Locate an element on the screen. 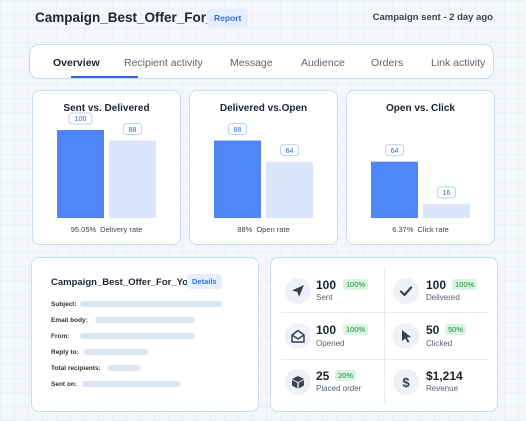 The height and width of the screenshot is (421, 526). stat-delivered-percent: 100% is located at coordinates (465, 284).